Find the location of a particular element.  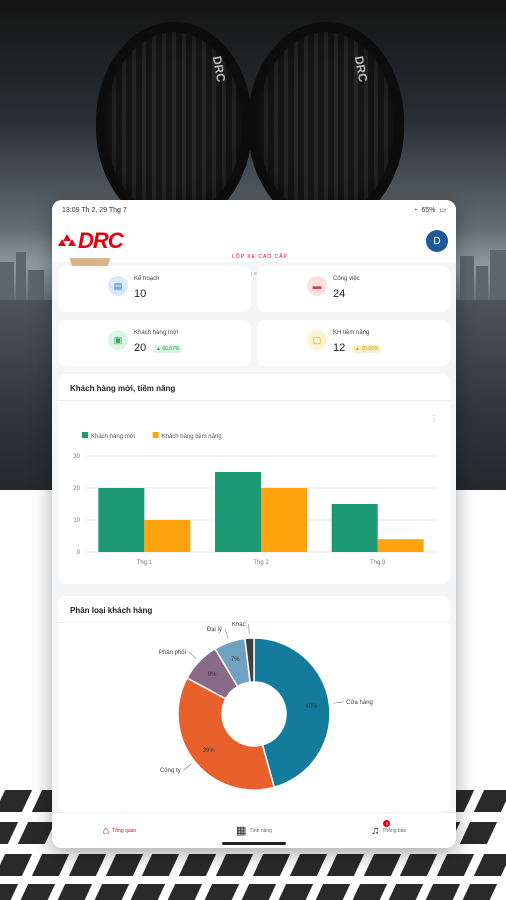

nav-label: Thông báo is located at coordinates (394, 830).